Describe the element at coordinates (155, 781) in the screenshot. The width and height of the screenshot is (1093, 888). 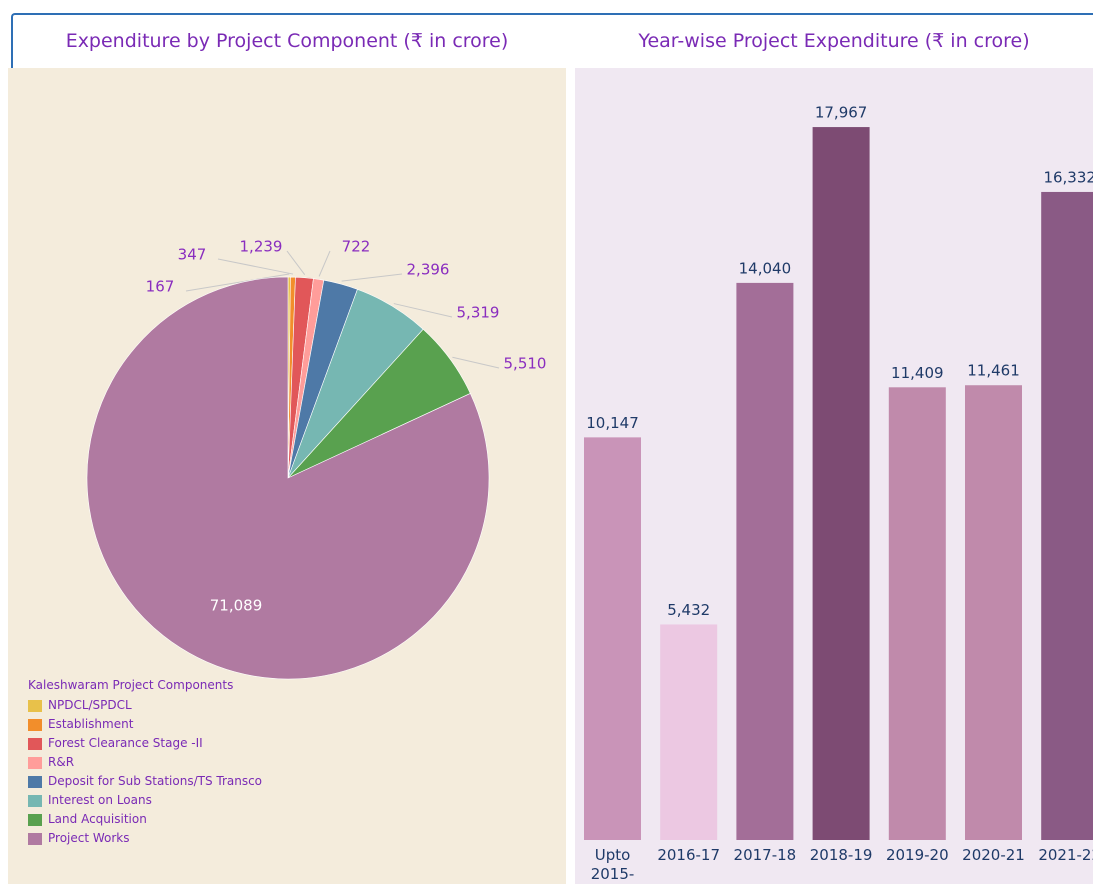
I see `legend-label: Deposit for Sub Stations/TS Transco` at that location.